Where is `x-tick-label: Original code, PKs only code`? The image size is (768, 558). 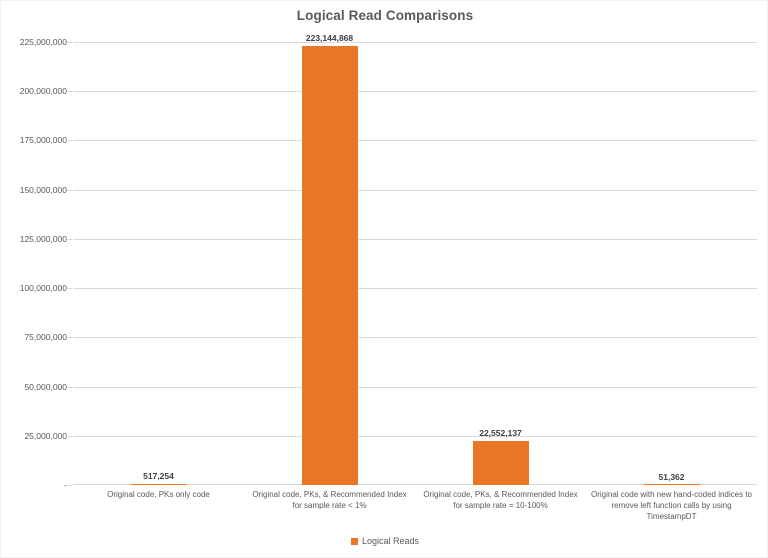 x-tick-label: Original code, PKs only code is located at coordinates (158, 494).